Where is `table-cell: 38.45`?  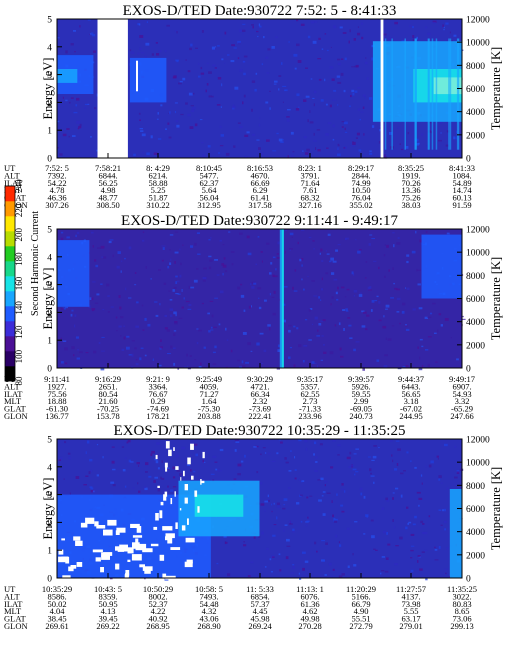
table-cell: 38.45 is located at coordinates (56, 619).